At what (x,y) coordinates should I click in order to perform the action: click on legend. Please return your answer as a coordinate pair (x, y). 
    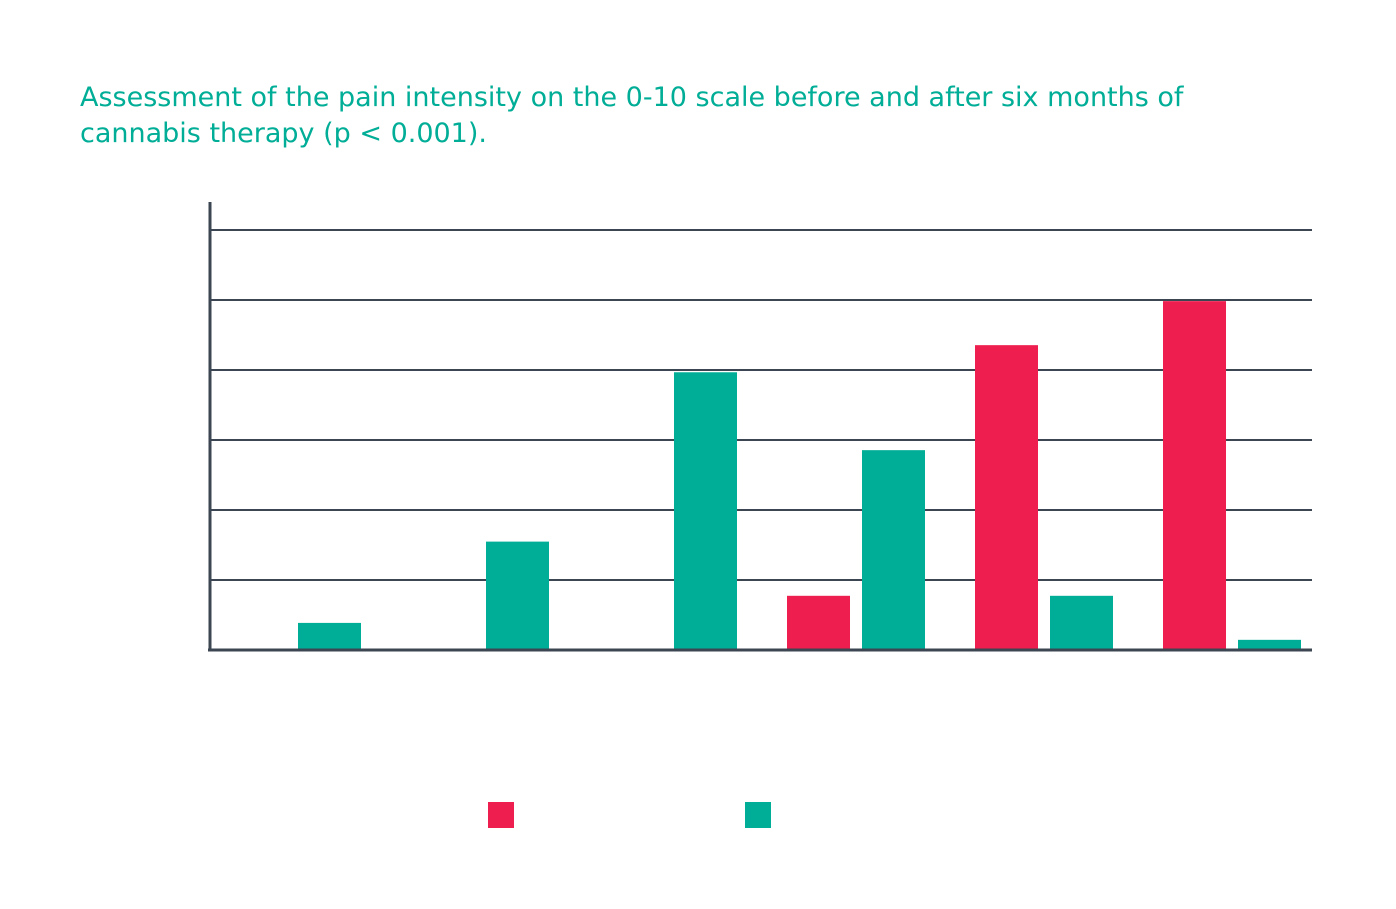
    Looking at the image, I should click on (629, 815).